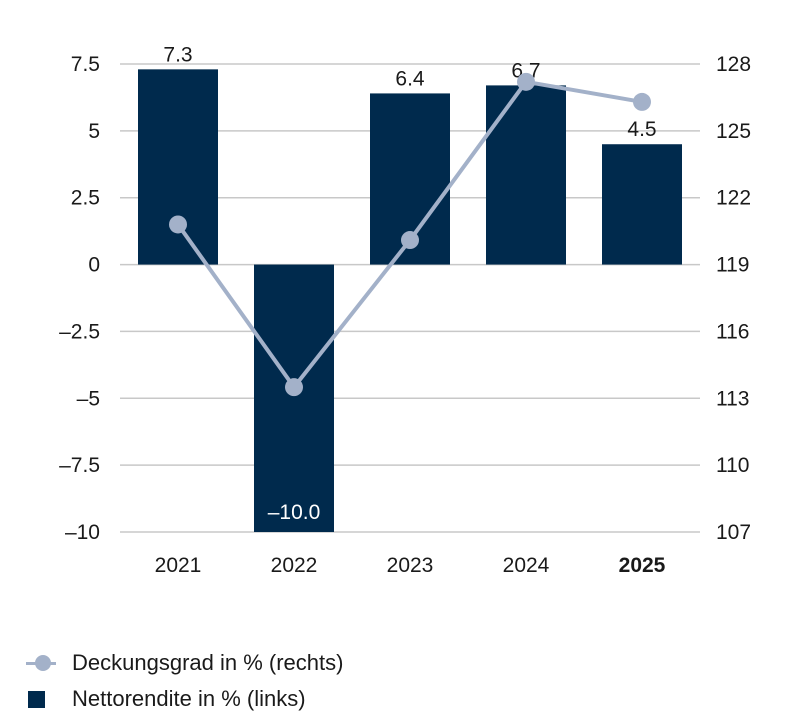  I want to click on bar-2025, so click(642, 204).